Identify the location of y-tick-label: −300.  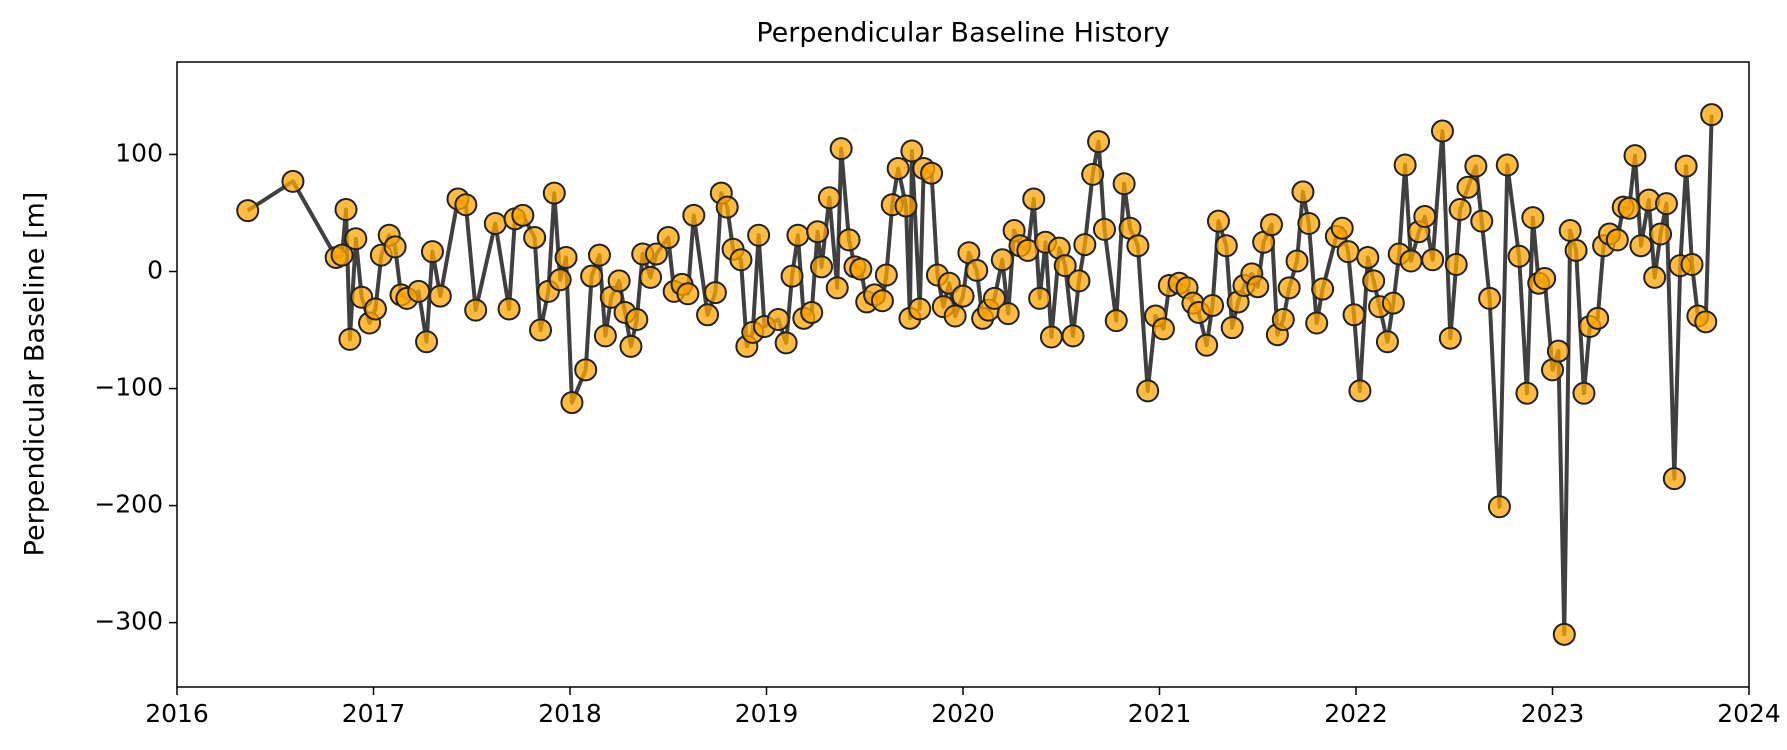
(128, 621).